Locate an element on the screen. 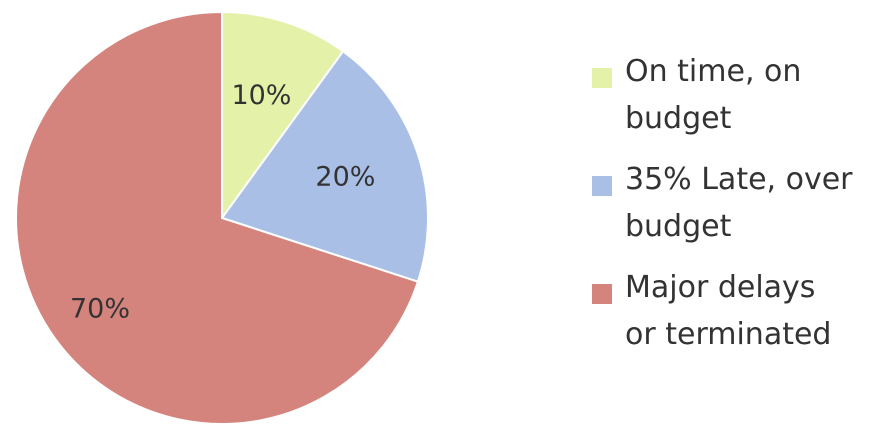  legend-label-major-delays: Major delays or terminated is located at coordinates (728, 311).